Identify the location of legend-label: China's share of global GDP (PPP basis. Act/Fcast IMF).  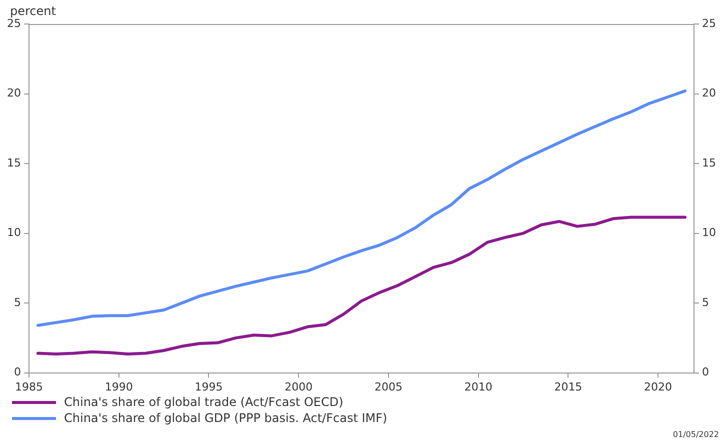
(226, 418).